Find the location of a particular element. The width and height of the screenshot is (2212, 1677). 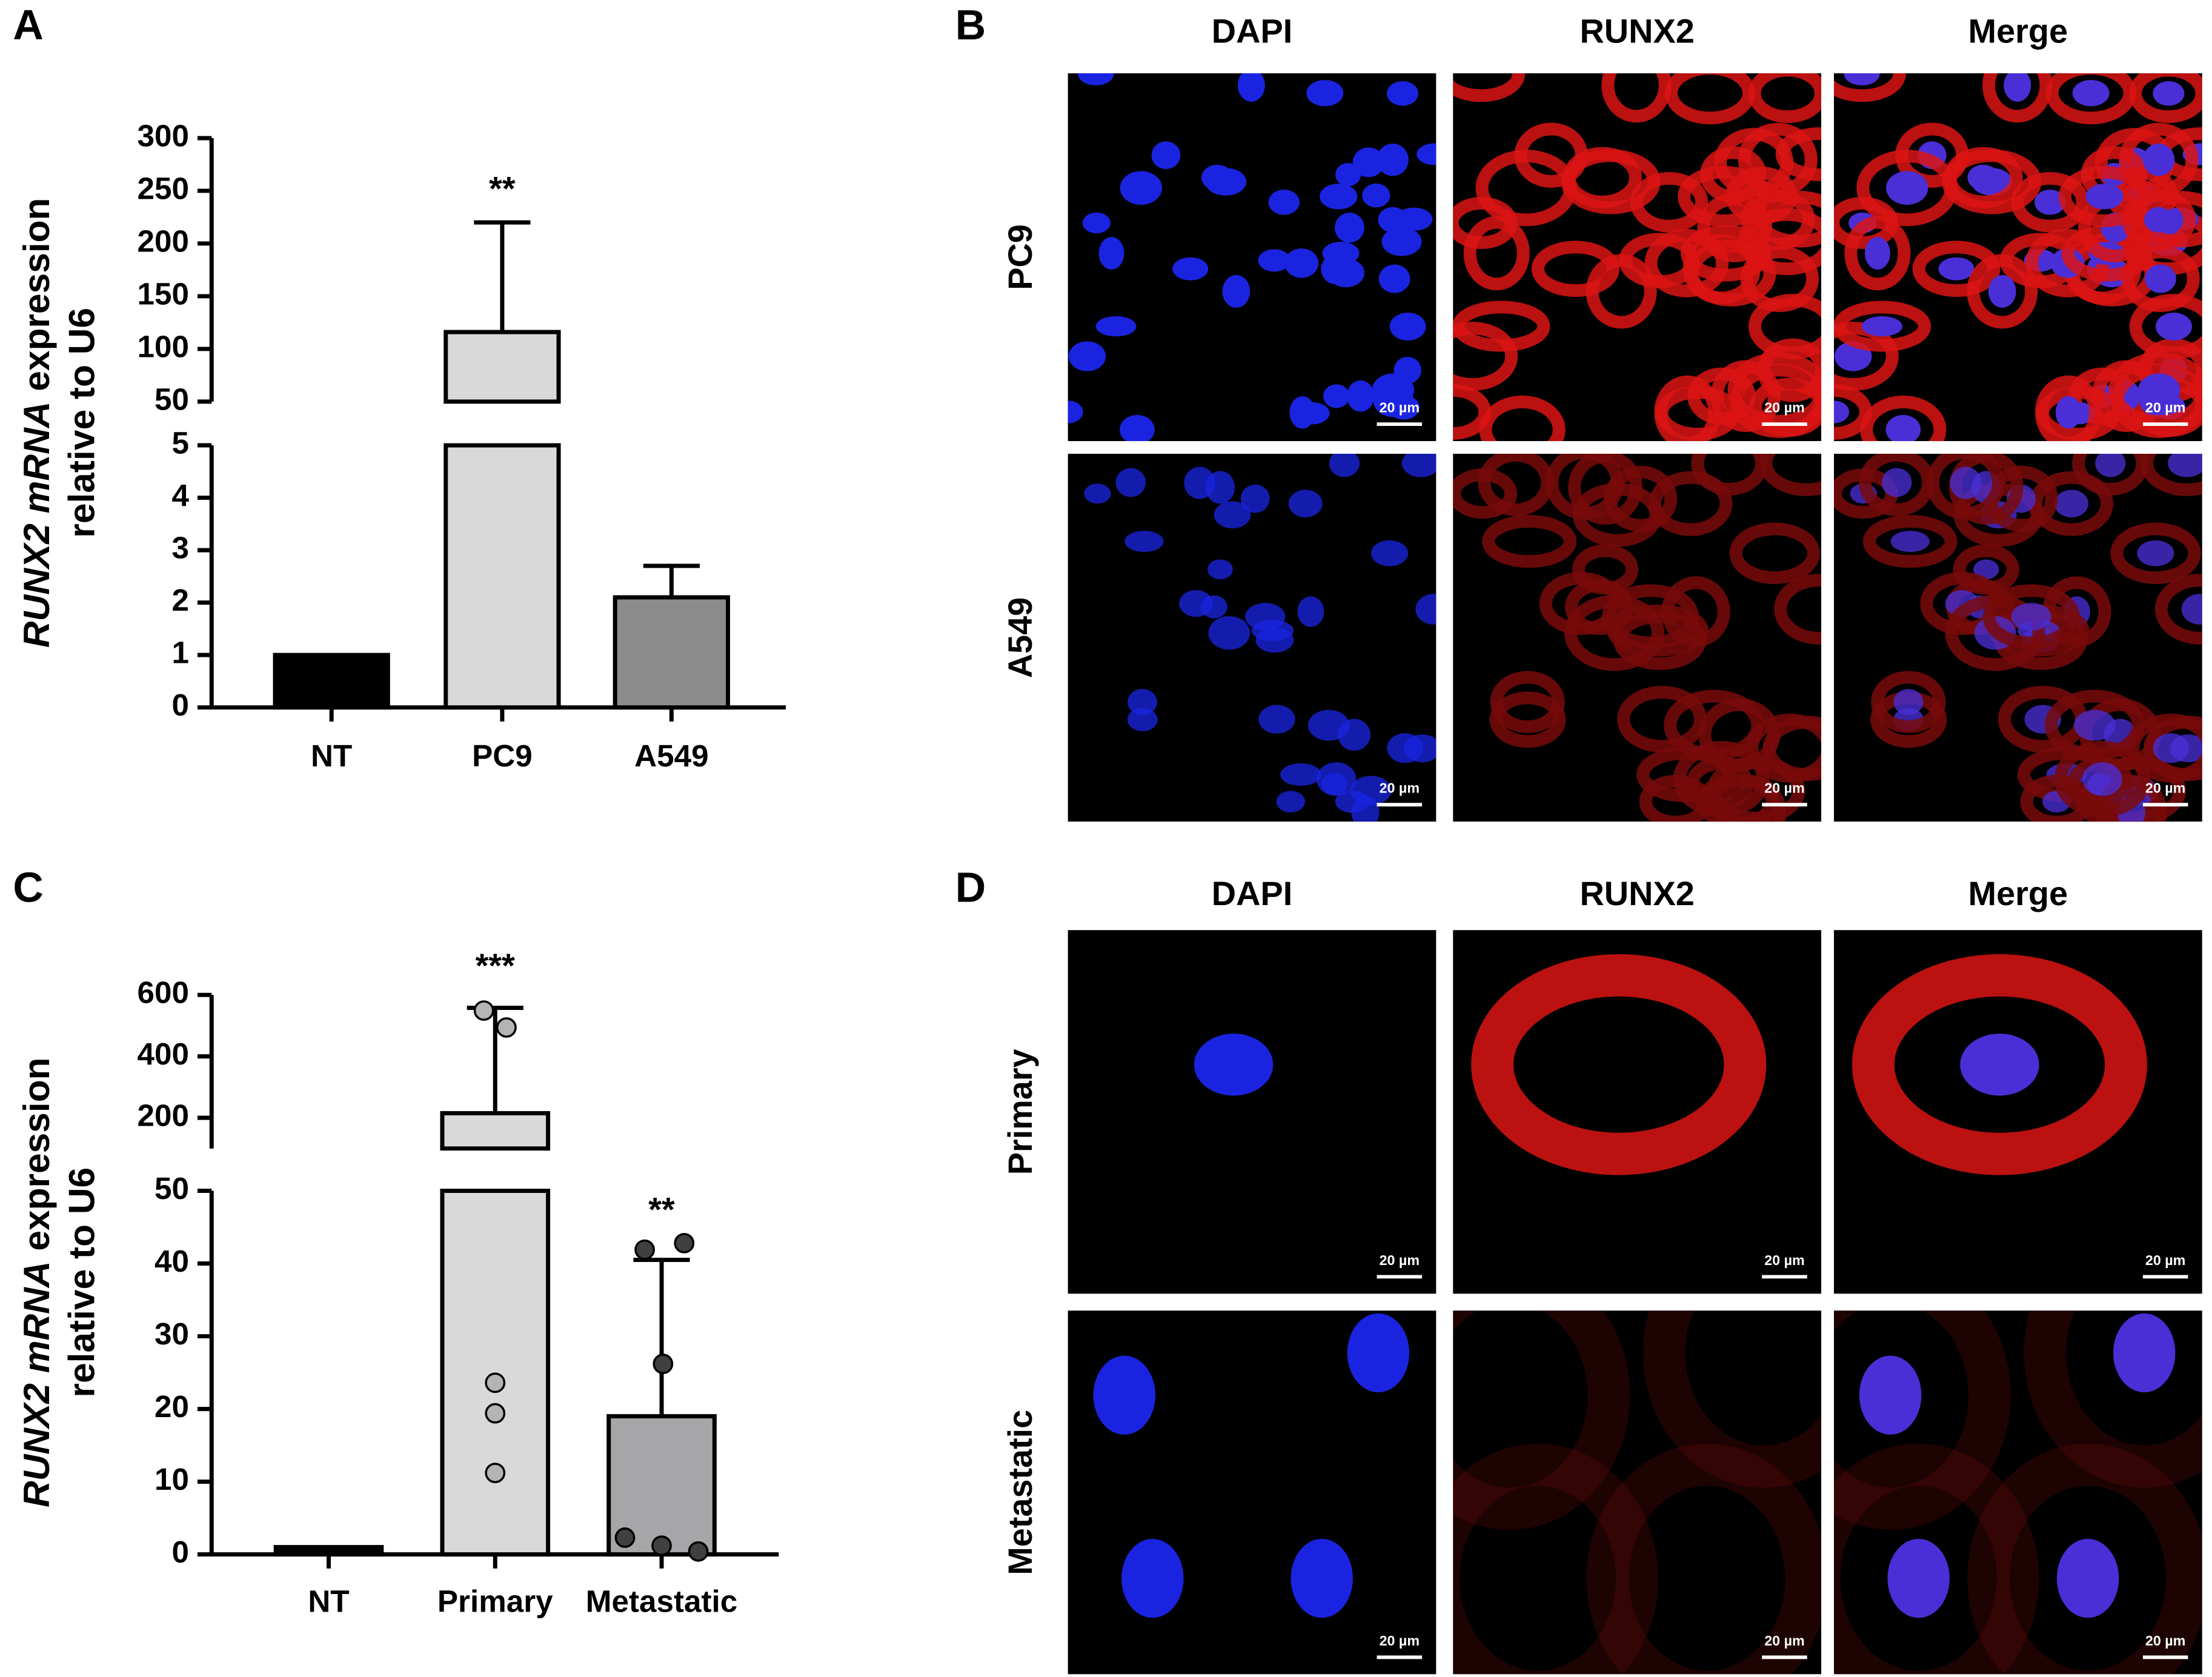

row-label: Metastatic is located at coordinates (1020, 1492).